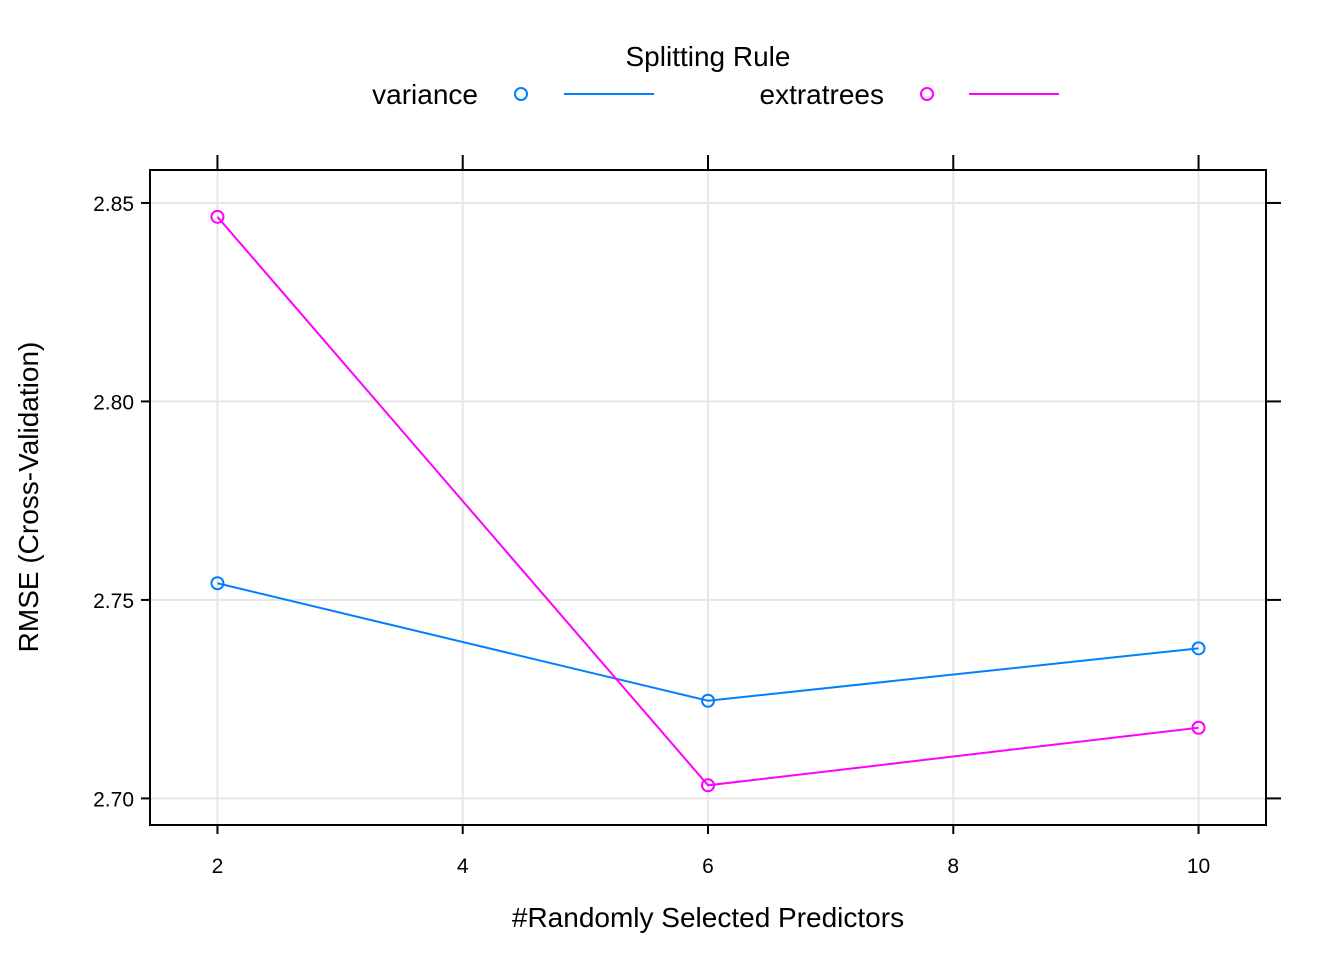 The height and width of the screenshot is (960, 1344). What do you see at coordinates (708, 56) in the screenshot?
I see `legend-title: Splitting Rule` at bounding box center [708, 56].